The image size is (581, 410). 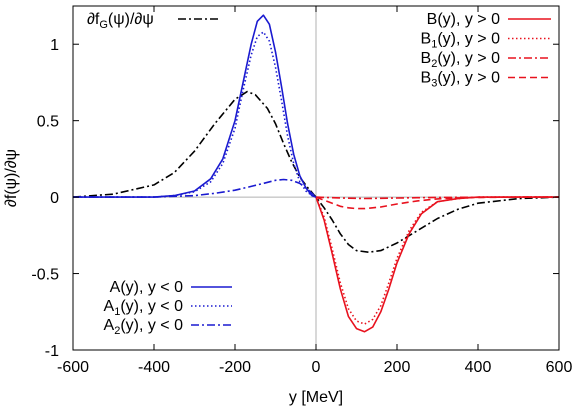 What do you see at coordinates (146, 287) in the screenshot?
I see `legend-label-A: A(y), y < 0` at bounding box center [146, 287].